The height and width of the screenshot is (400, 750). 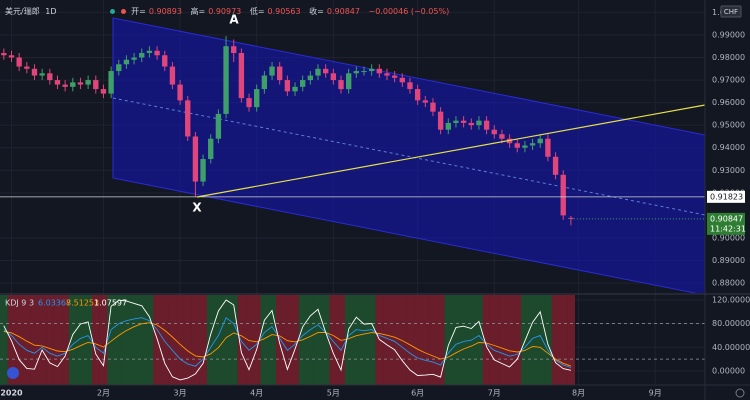 What do you see at coordinates (19, 303) in the screenshot?
I see `indicator-title: KDJ 9 3` at bounding box center [19, 303].